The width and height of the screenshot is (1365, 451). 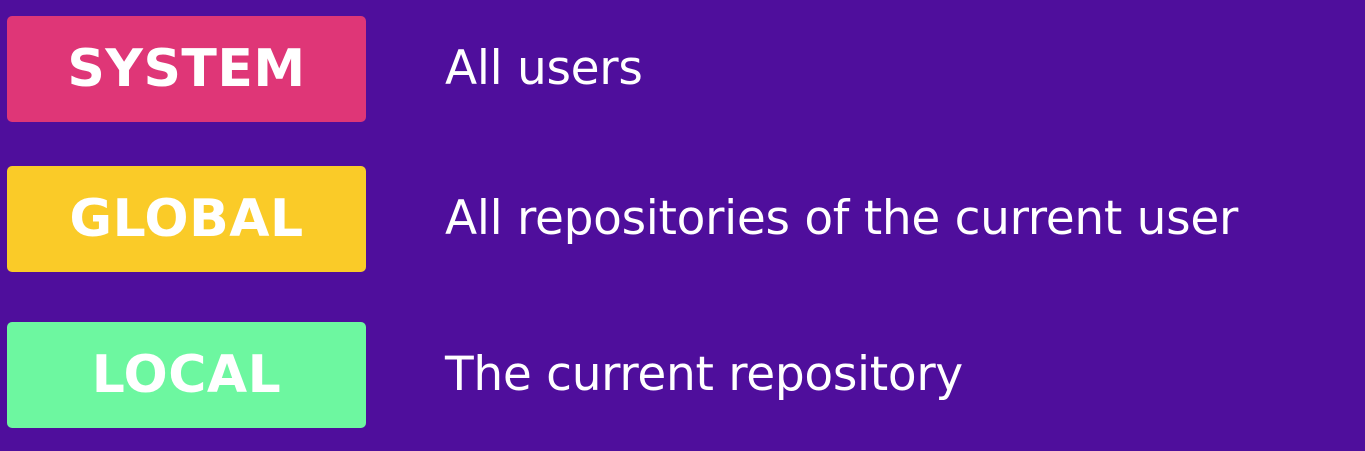 I want to click on global-description: All repositories of the current user, so click(x=841, y=218).